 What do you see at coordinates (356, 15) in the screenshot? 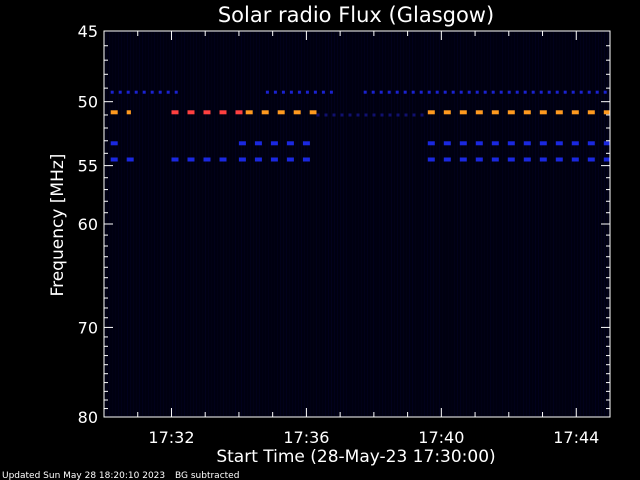
I see `chart-title: Solar radio Flux (Glasgow)` at bounding box center [356, 15].